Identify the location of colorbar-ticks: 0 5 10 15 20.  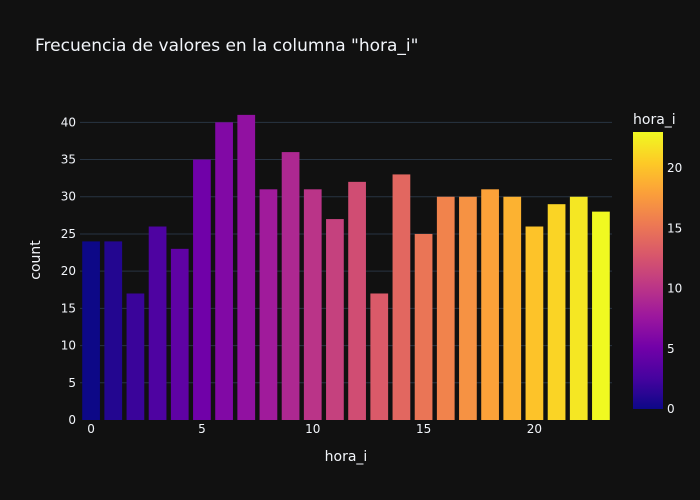
(674, 288).